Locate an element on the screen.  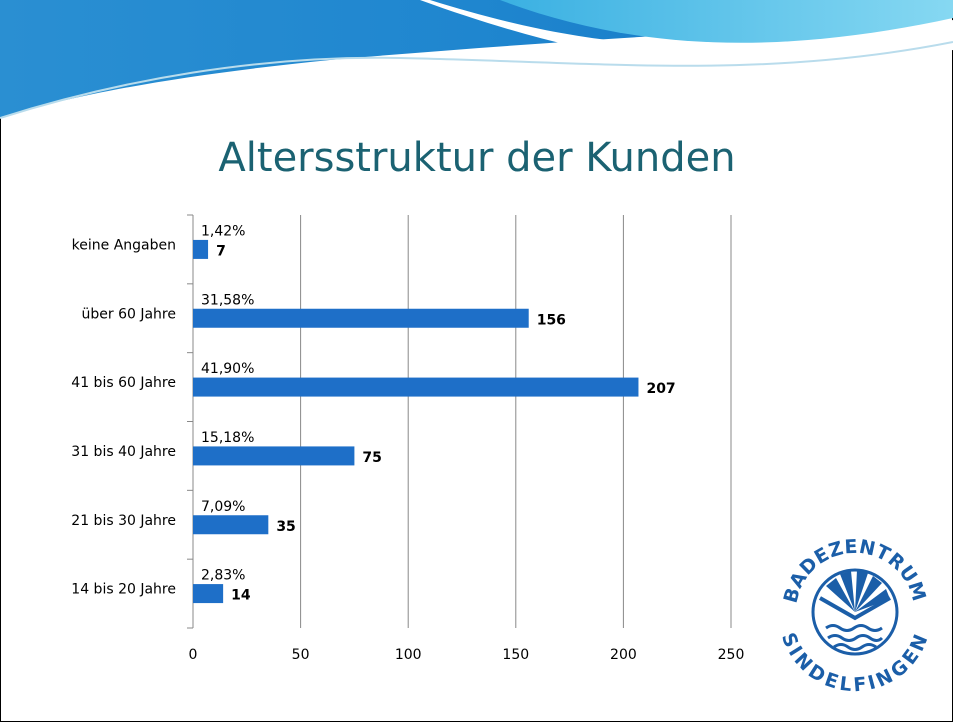
x-tick-label: 250 is located at coordinates (731, 655).